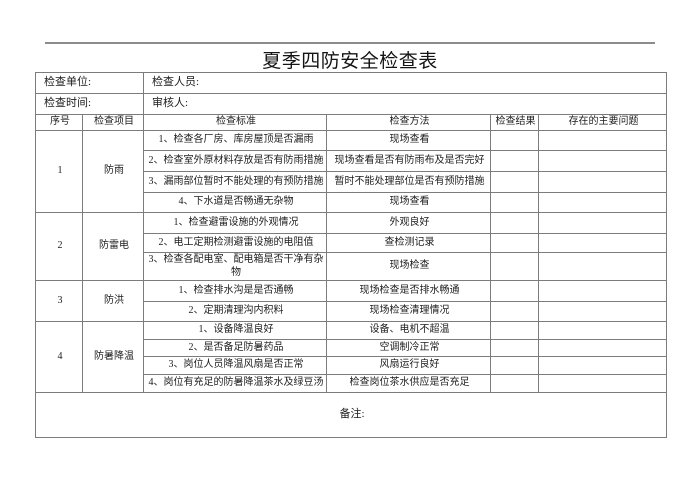  I want to click on method-cell: 现场检查, so click(408, 266).